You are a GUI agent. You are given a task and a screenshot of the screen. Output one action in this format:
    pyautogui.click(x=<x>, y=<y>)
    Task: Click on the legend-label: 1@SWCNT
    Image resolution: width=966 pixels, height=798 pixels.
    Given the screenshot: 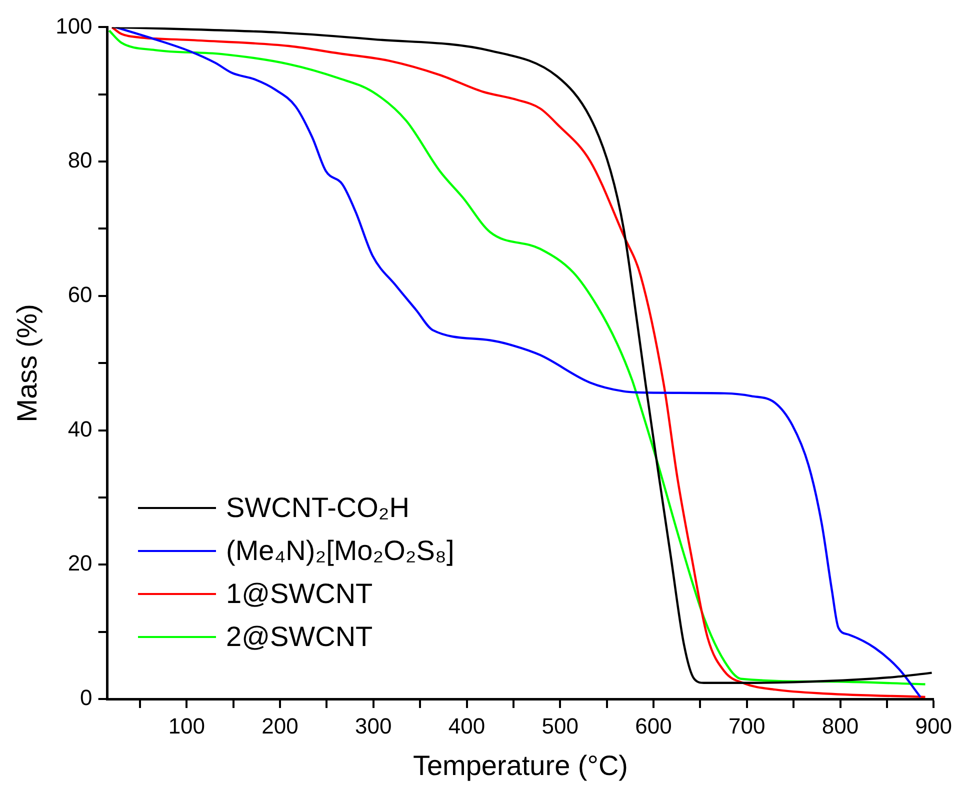 What is the action you would take?
    pyautogui.click(x=299, y=594)
    